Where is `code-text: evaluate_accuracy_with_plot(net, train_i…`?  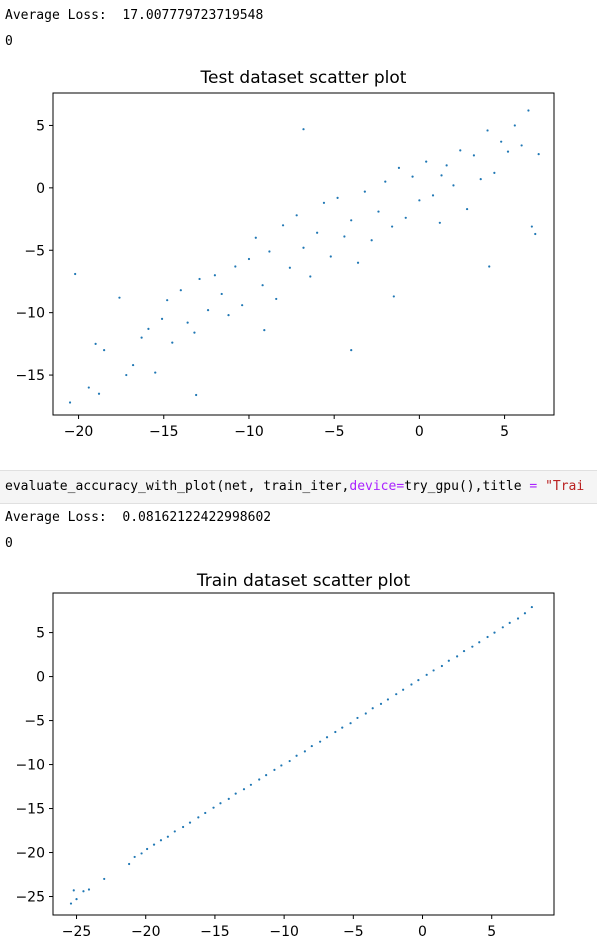 code-text: evaluate_accuracy_with_plot(net, train_i… is located at coordinates (294, 486).